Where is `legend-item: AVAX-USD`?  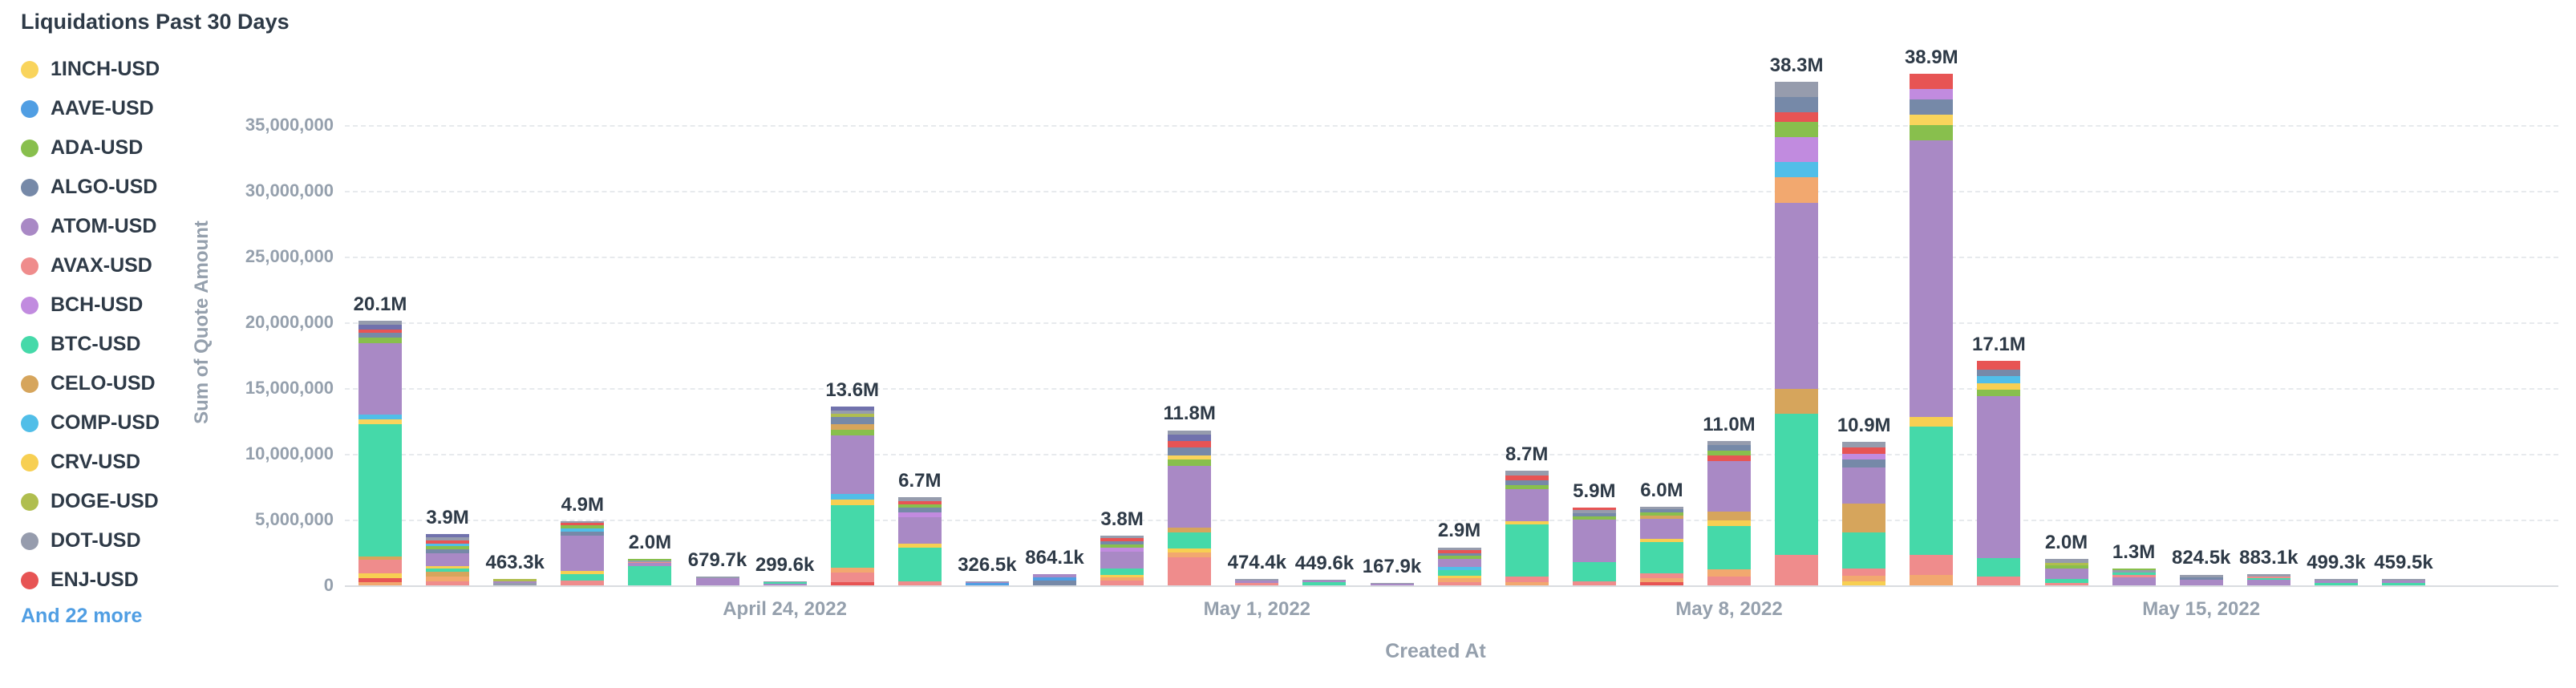 legend-item: AVAX-USD is located at coordinates (90, 265).